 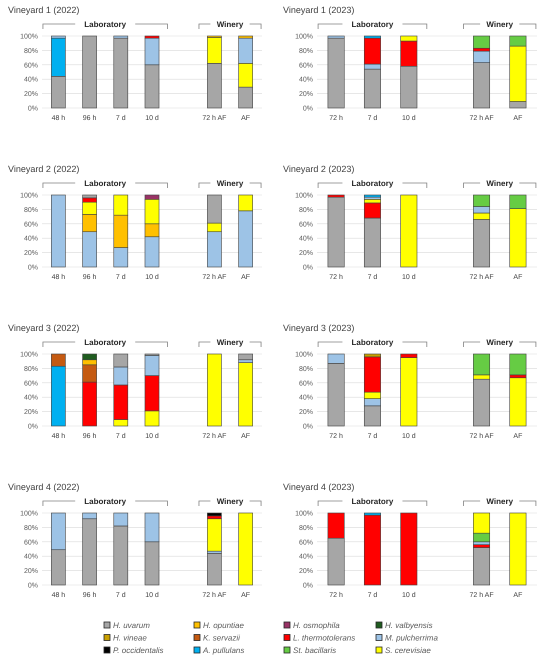 What do you see at coordinates (223, 650) in the screenshot?
I see `legend-label: A. pullulans` at bounding box center [223, 650].